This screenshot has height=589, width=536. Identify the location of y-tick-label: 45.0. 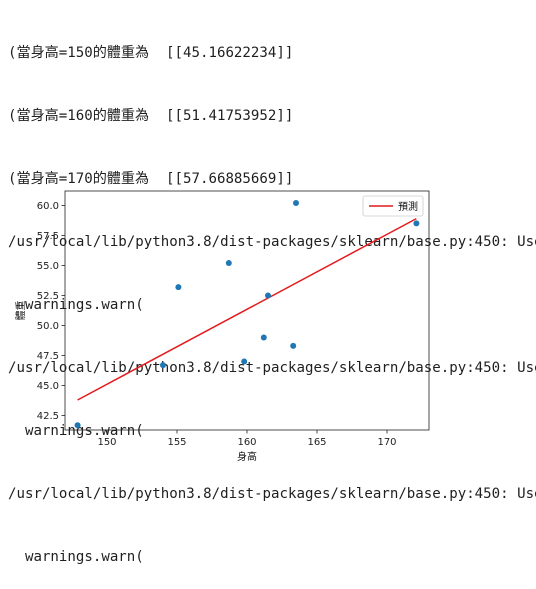
(48, 386).